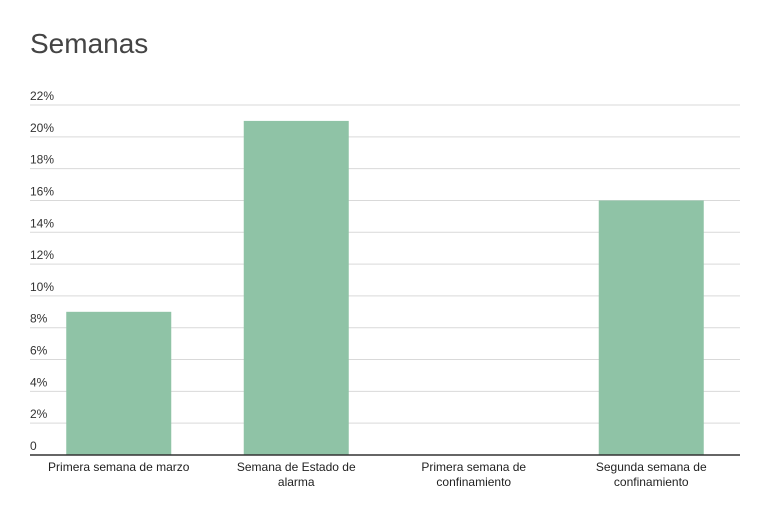  Describe the element at coordinates (473, 474) in the screenshot. I see `x-tick-label: Primera semana de confinamiento` at that location.